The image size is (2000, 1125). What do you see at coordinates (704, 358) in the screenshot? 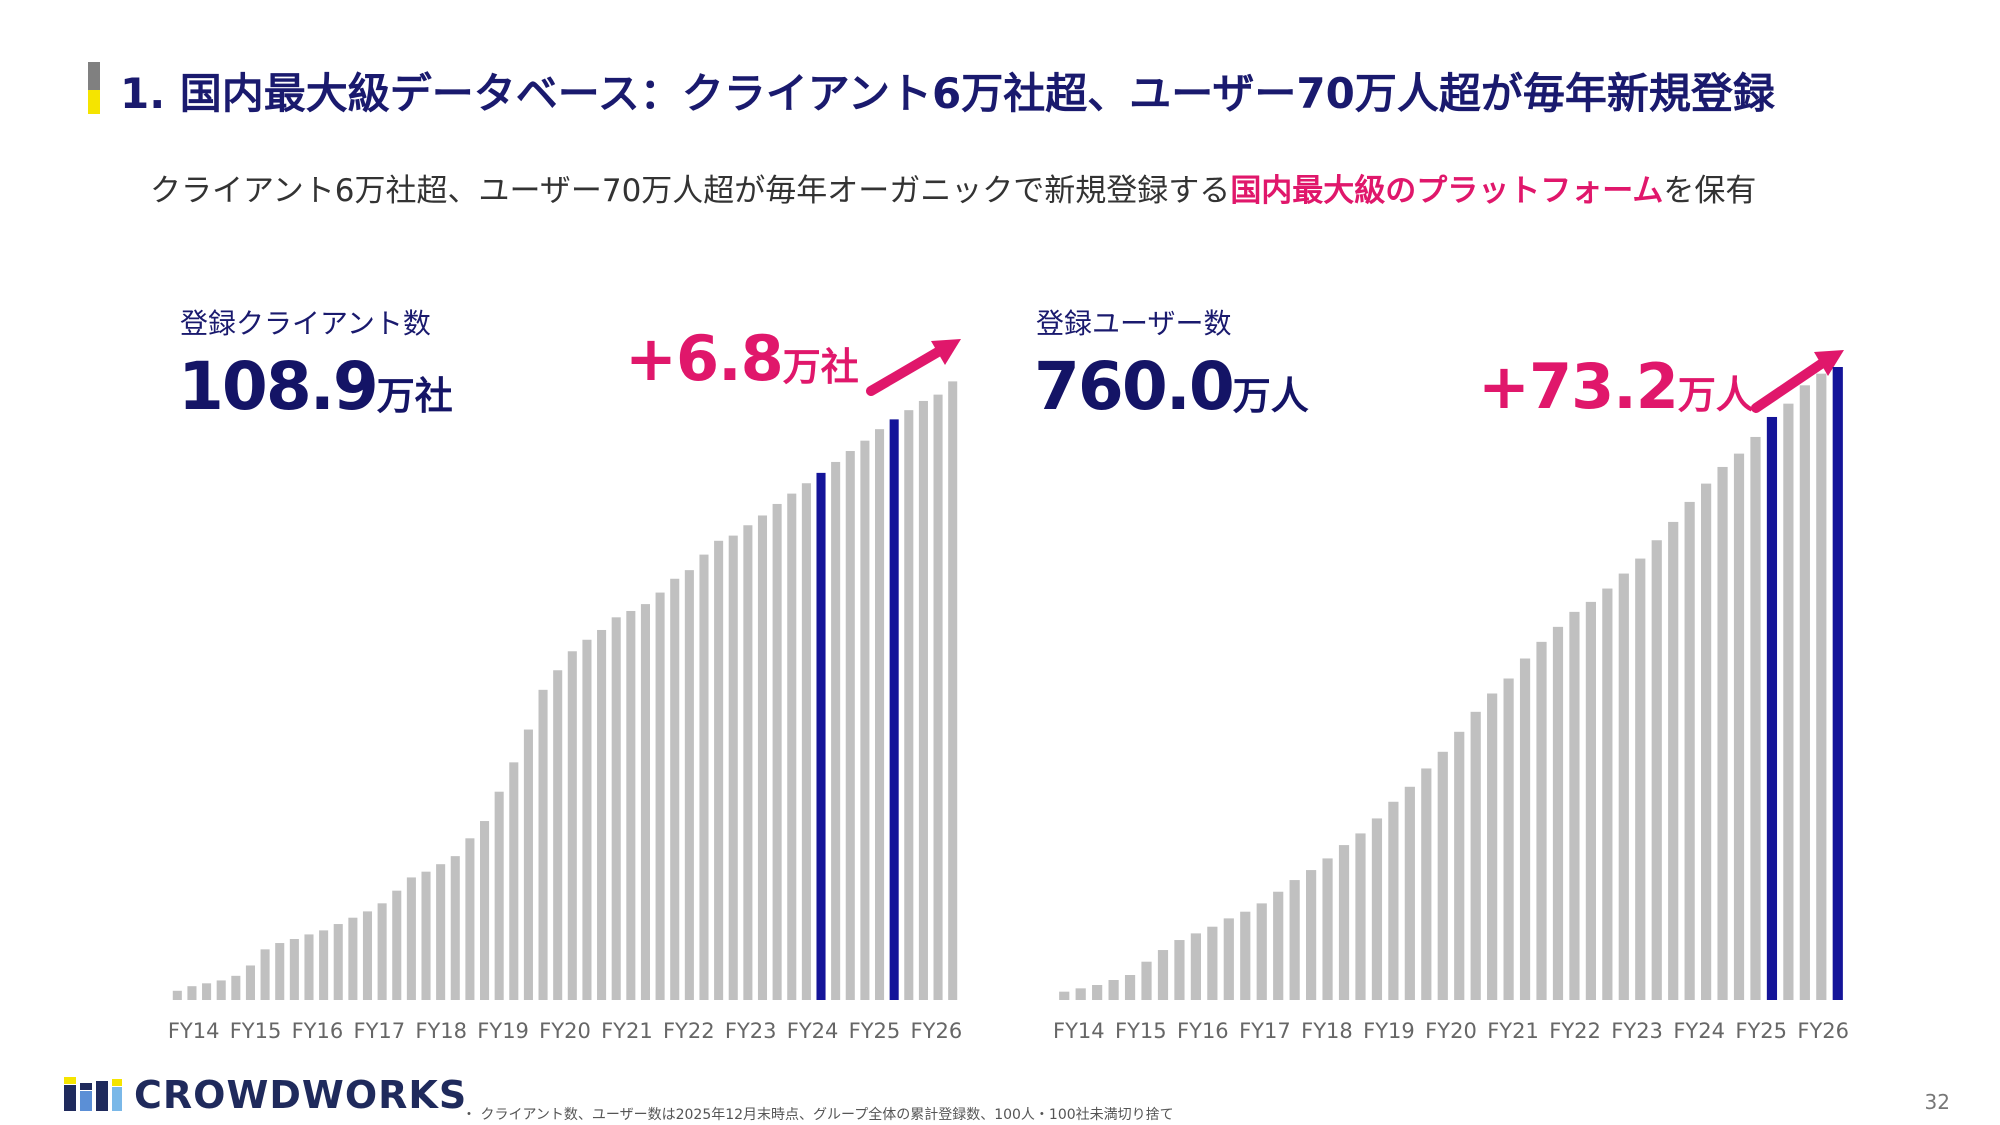
I see `clients-delta-value: +6.8` at bounding box center [704, 358].